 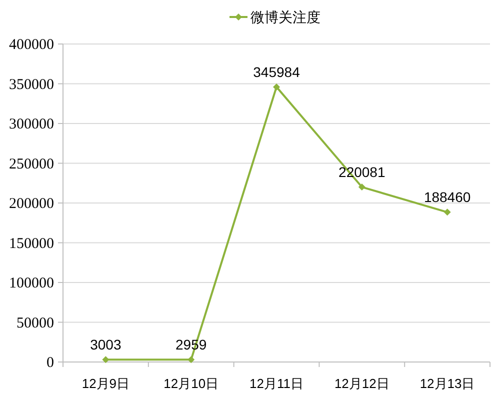 I want to click on data-label: 3003, so click(x=106, y=344).